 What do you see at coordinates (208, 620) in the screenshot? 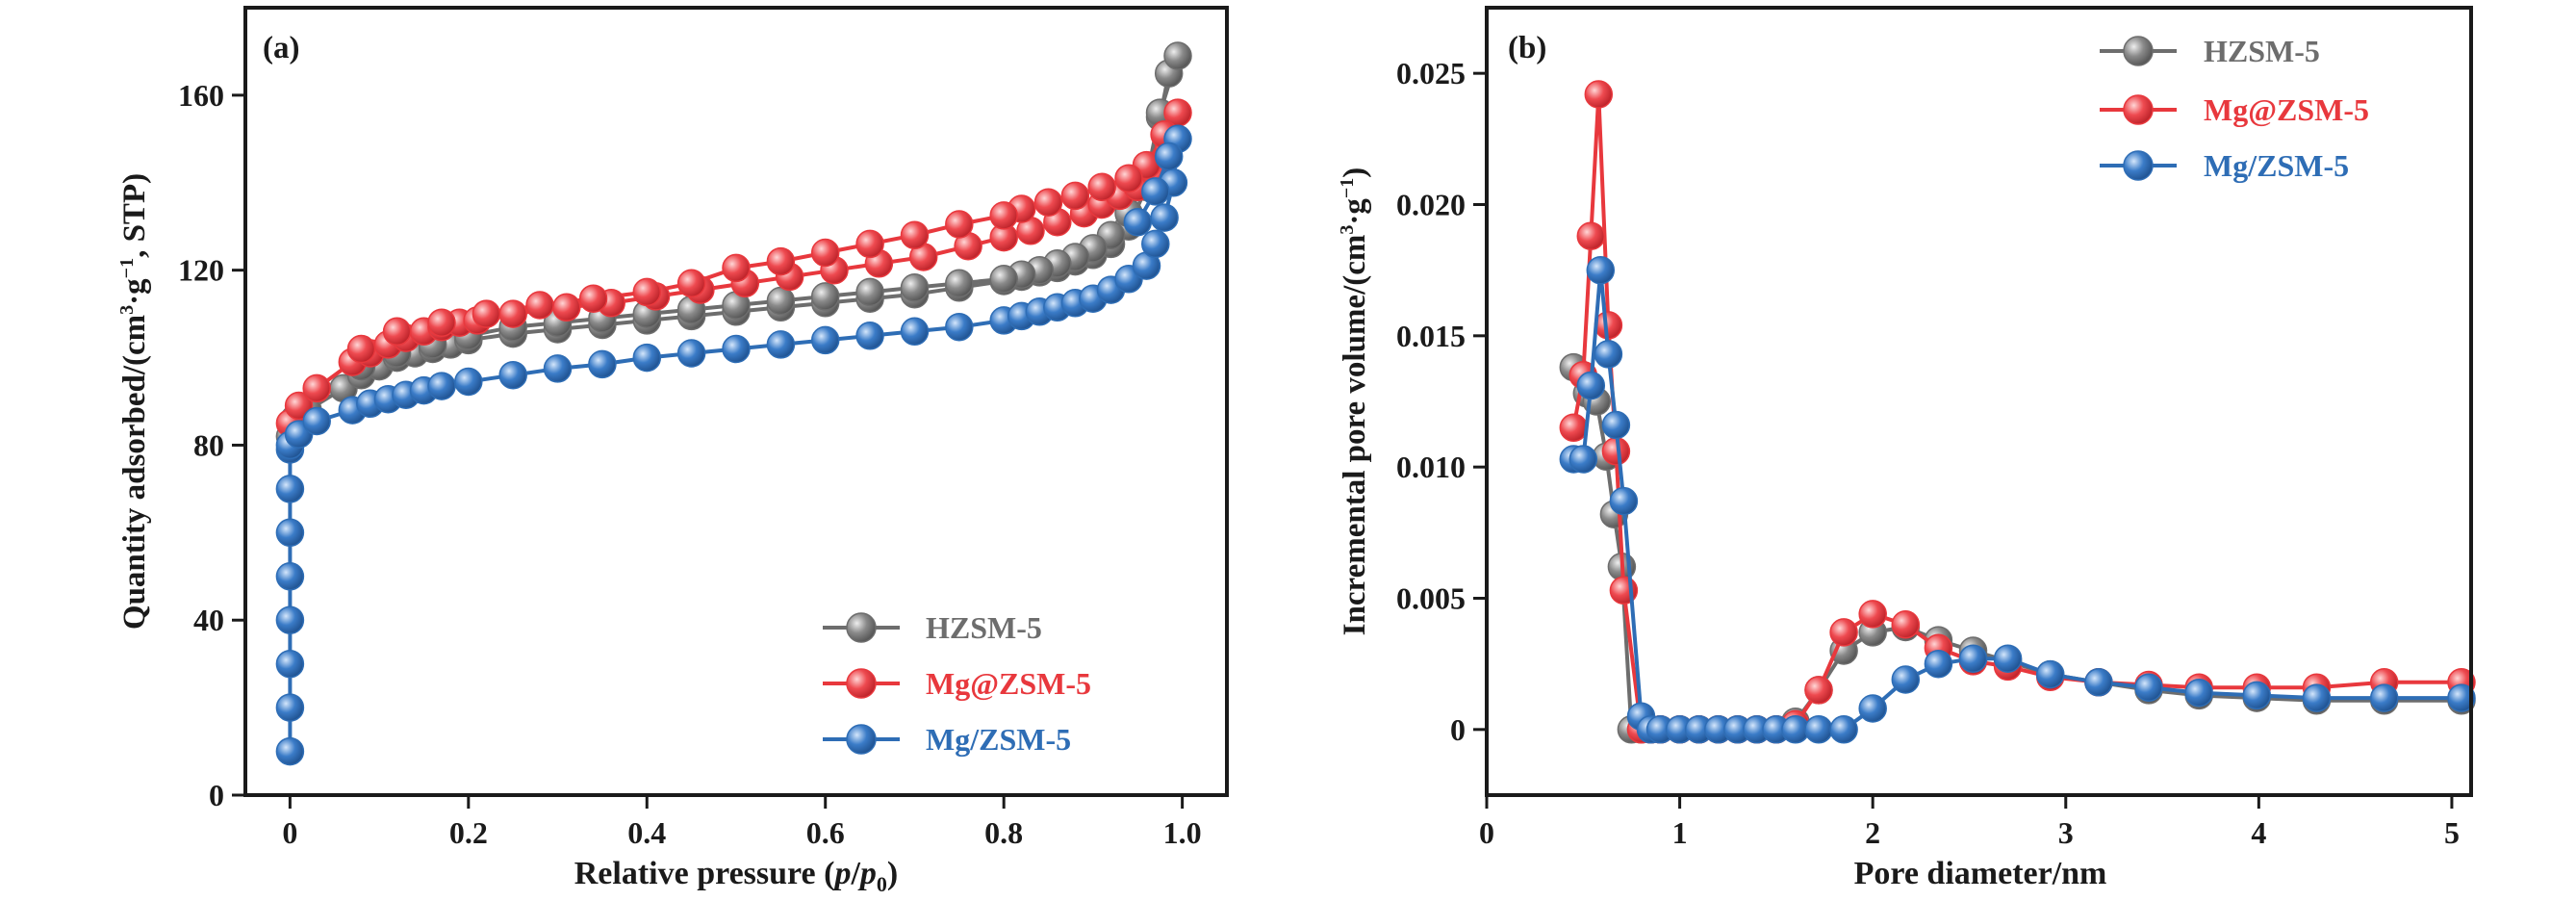
I see `panel-a-y-tick-label: 40` at bounding box center [208, 620].